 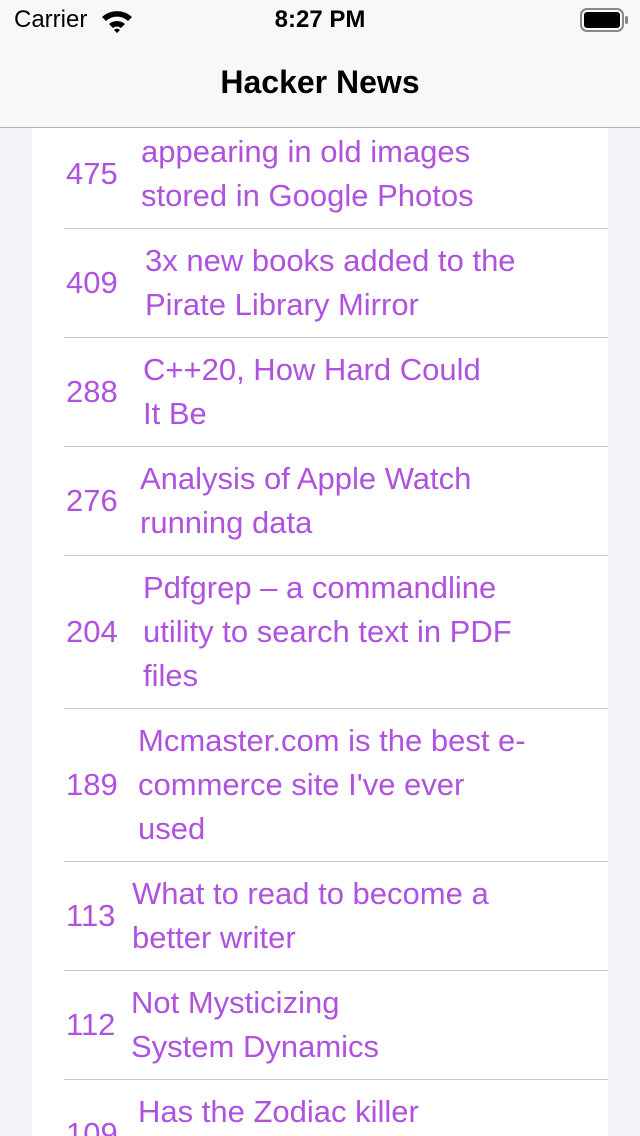 I want to click on battery-icon, so click(x=604, y=20).